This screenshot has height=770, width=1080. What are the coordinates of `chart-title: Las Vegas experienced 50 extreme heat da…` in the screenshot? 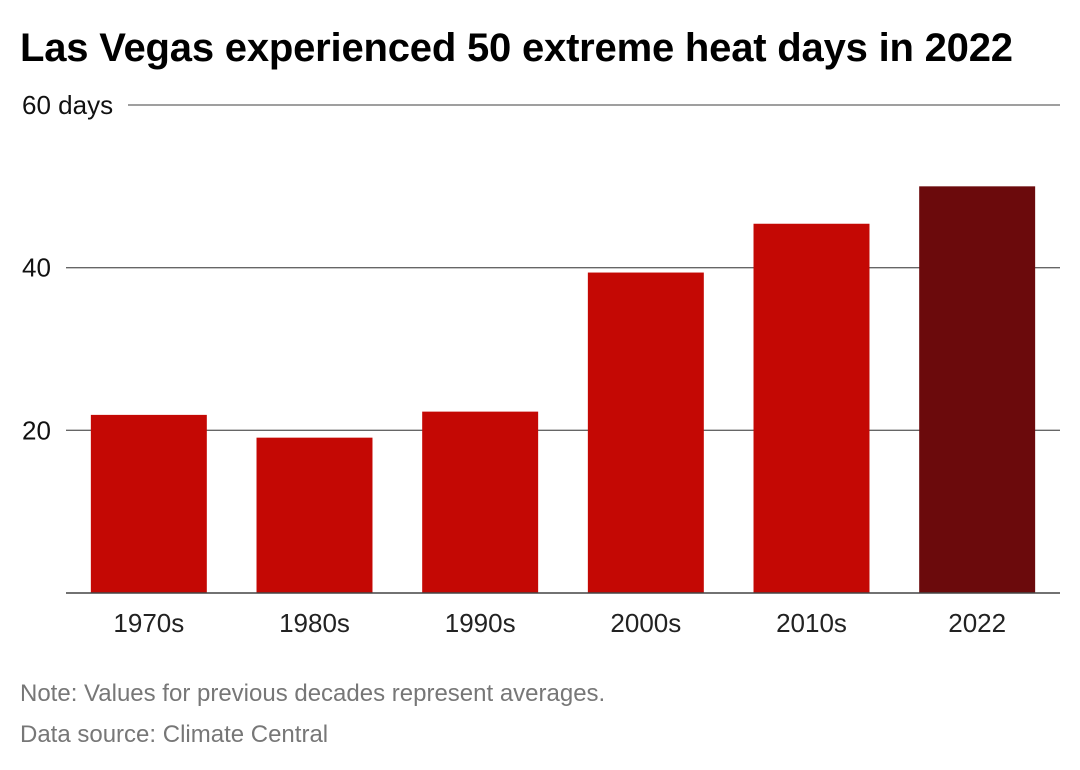 It's located at (516, 48).